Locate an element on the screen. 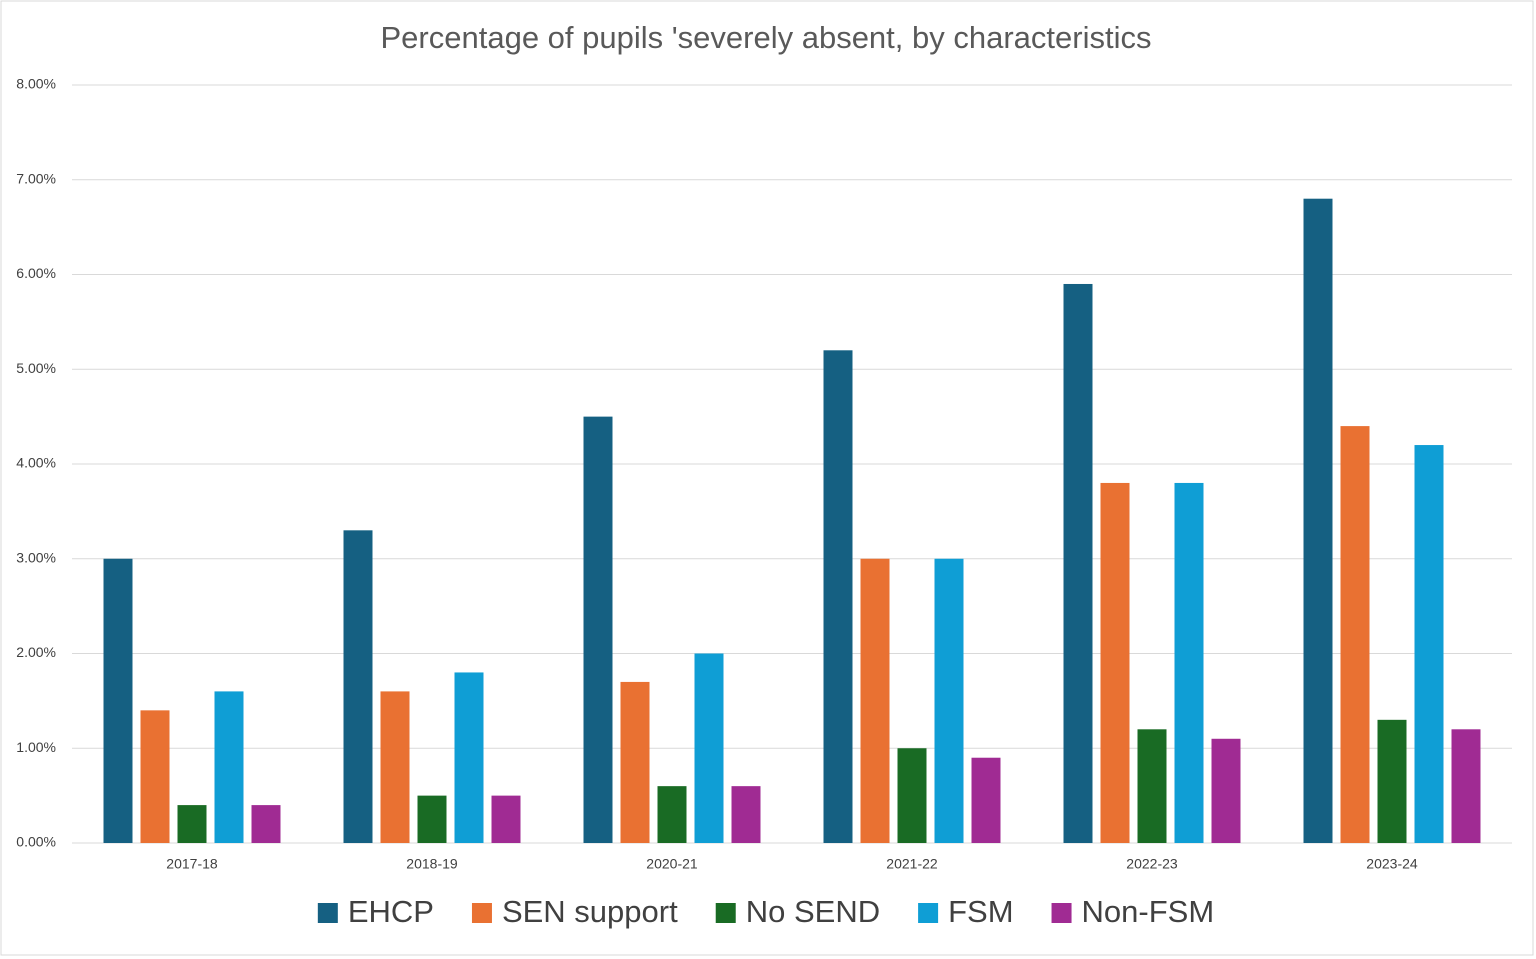 The height and width of the screenshot is (959, 1536). x-tick-label: 2020-21 is located at coordinates (672, 864).